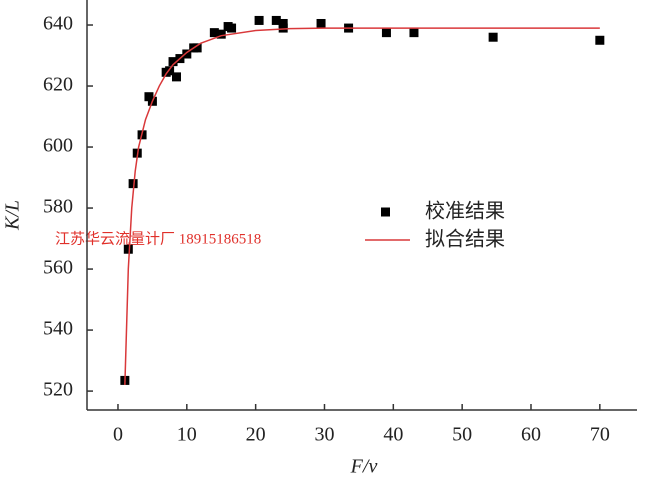 The height and width of the screenshot is (495, 662). I want to click on y-axis-label: K/L, so click(13, 215).